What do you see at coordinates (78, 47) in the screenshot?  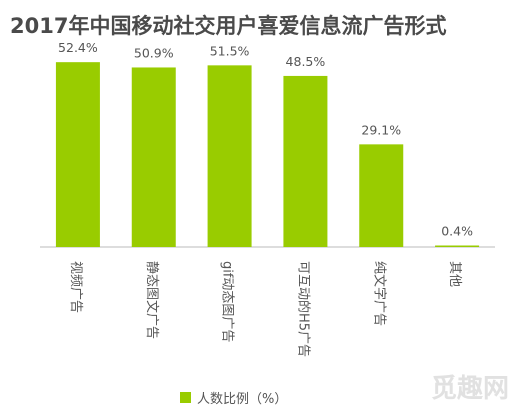 I see `value-label-0: 52.4%` at bounding box center [78, 47].